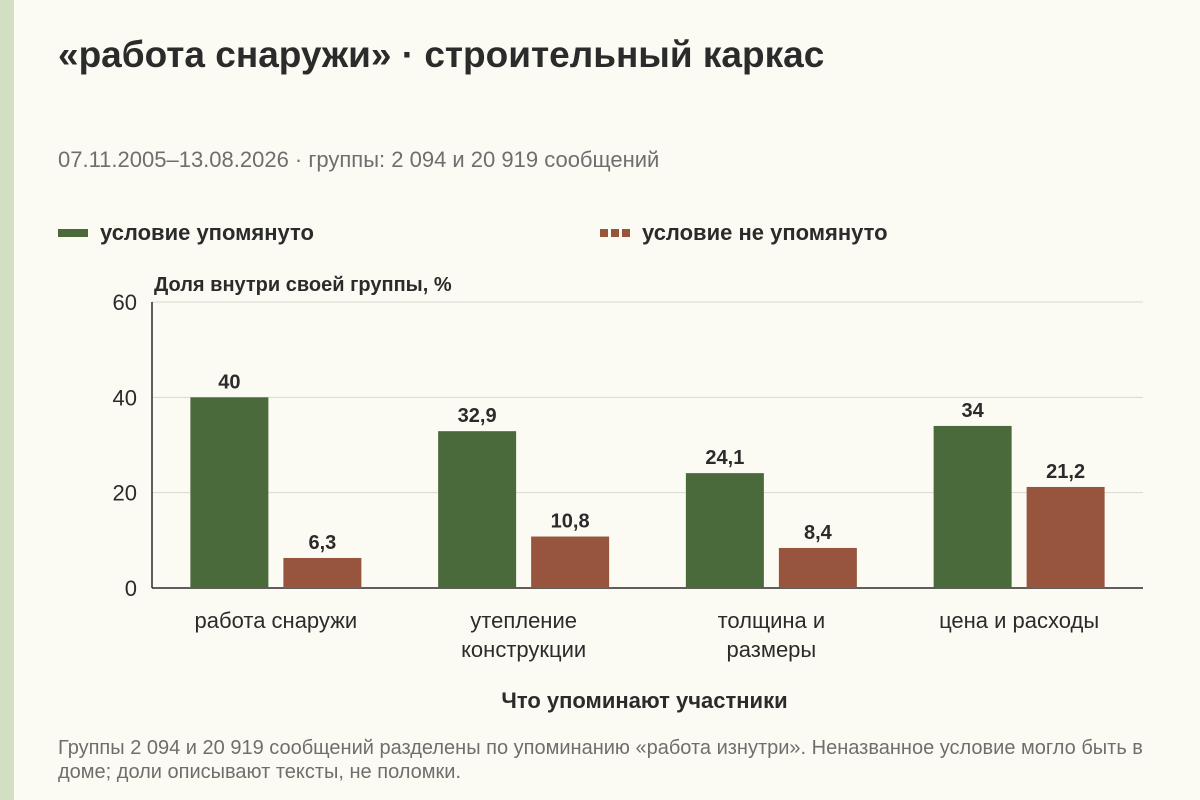 The image size is (1200, 800). I want to click on data-label: 8,4, so click(818, 533).